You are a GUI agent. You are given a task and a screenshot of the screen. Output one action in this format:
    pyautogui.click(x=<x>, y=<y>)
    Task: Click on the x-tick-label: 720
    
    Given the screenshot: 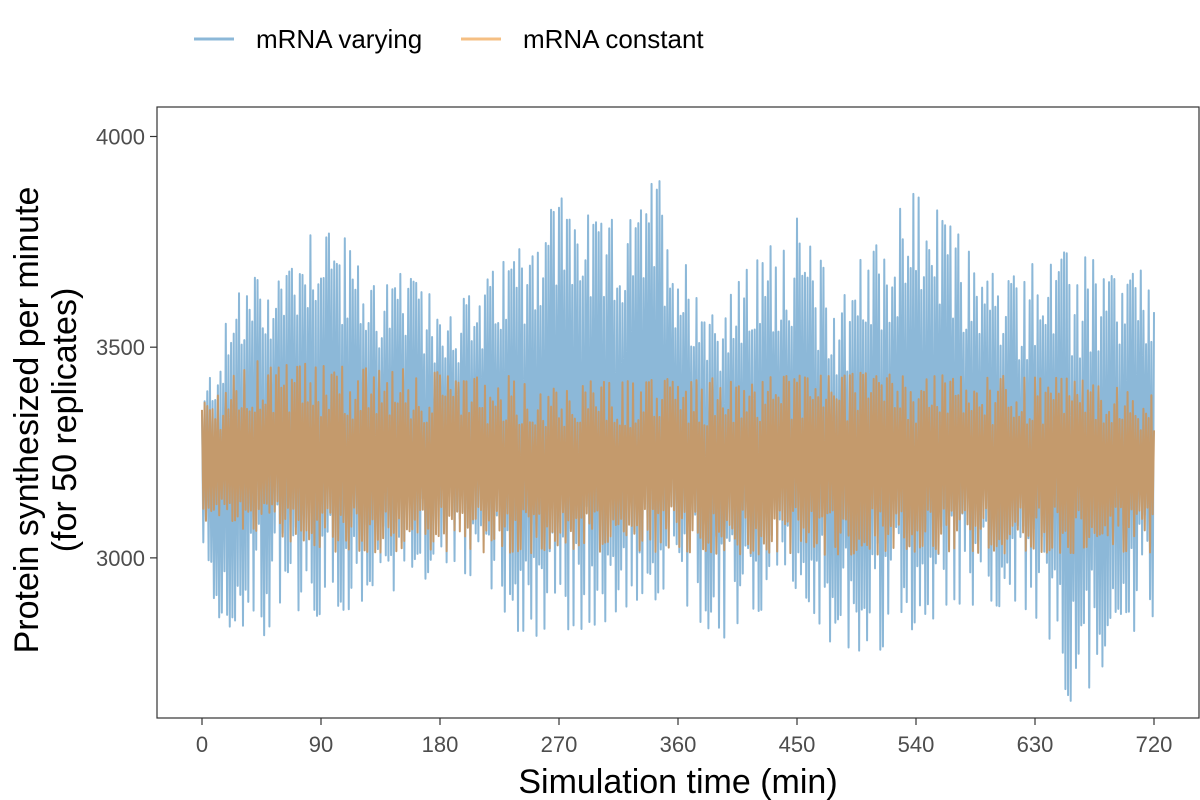 What is the action you would take?
    pyautogui.click(x=1154, y=744)
    